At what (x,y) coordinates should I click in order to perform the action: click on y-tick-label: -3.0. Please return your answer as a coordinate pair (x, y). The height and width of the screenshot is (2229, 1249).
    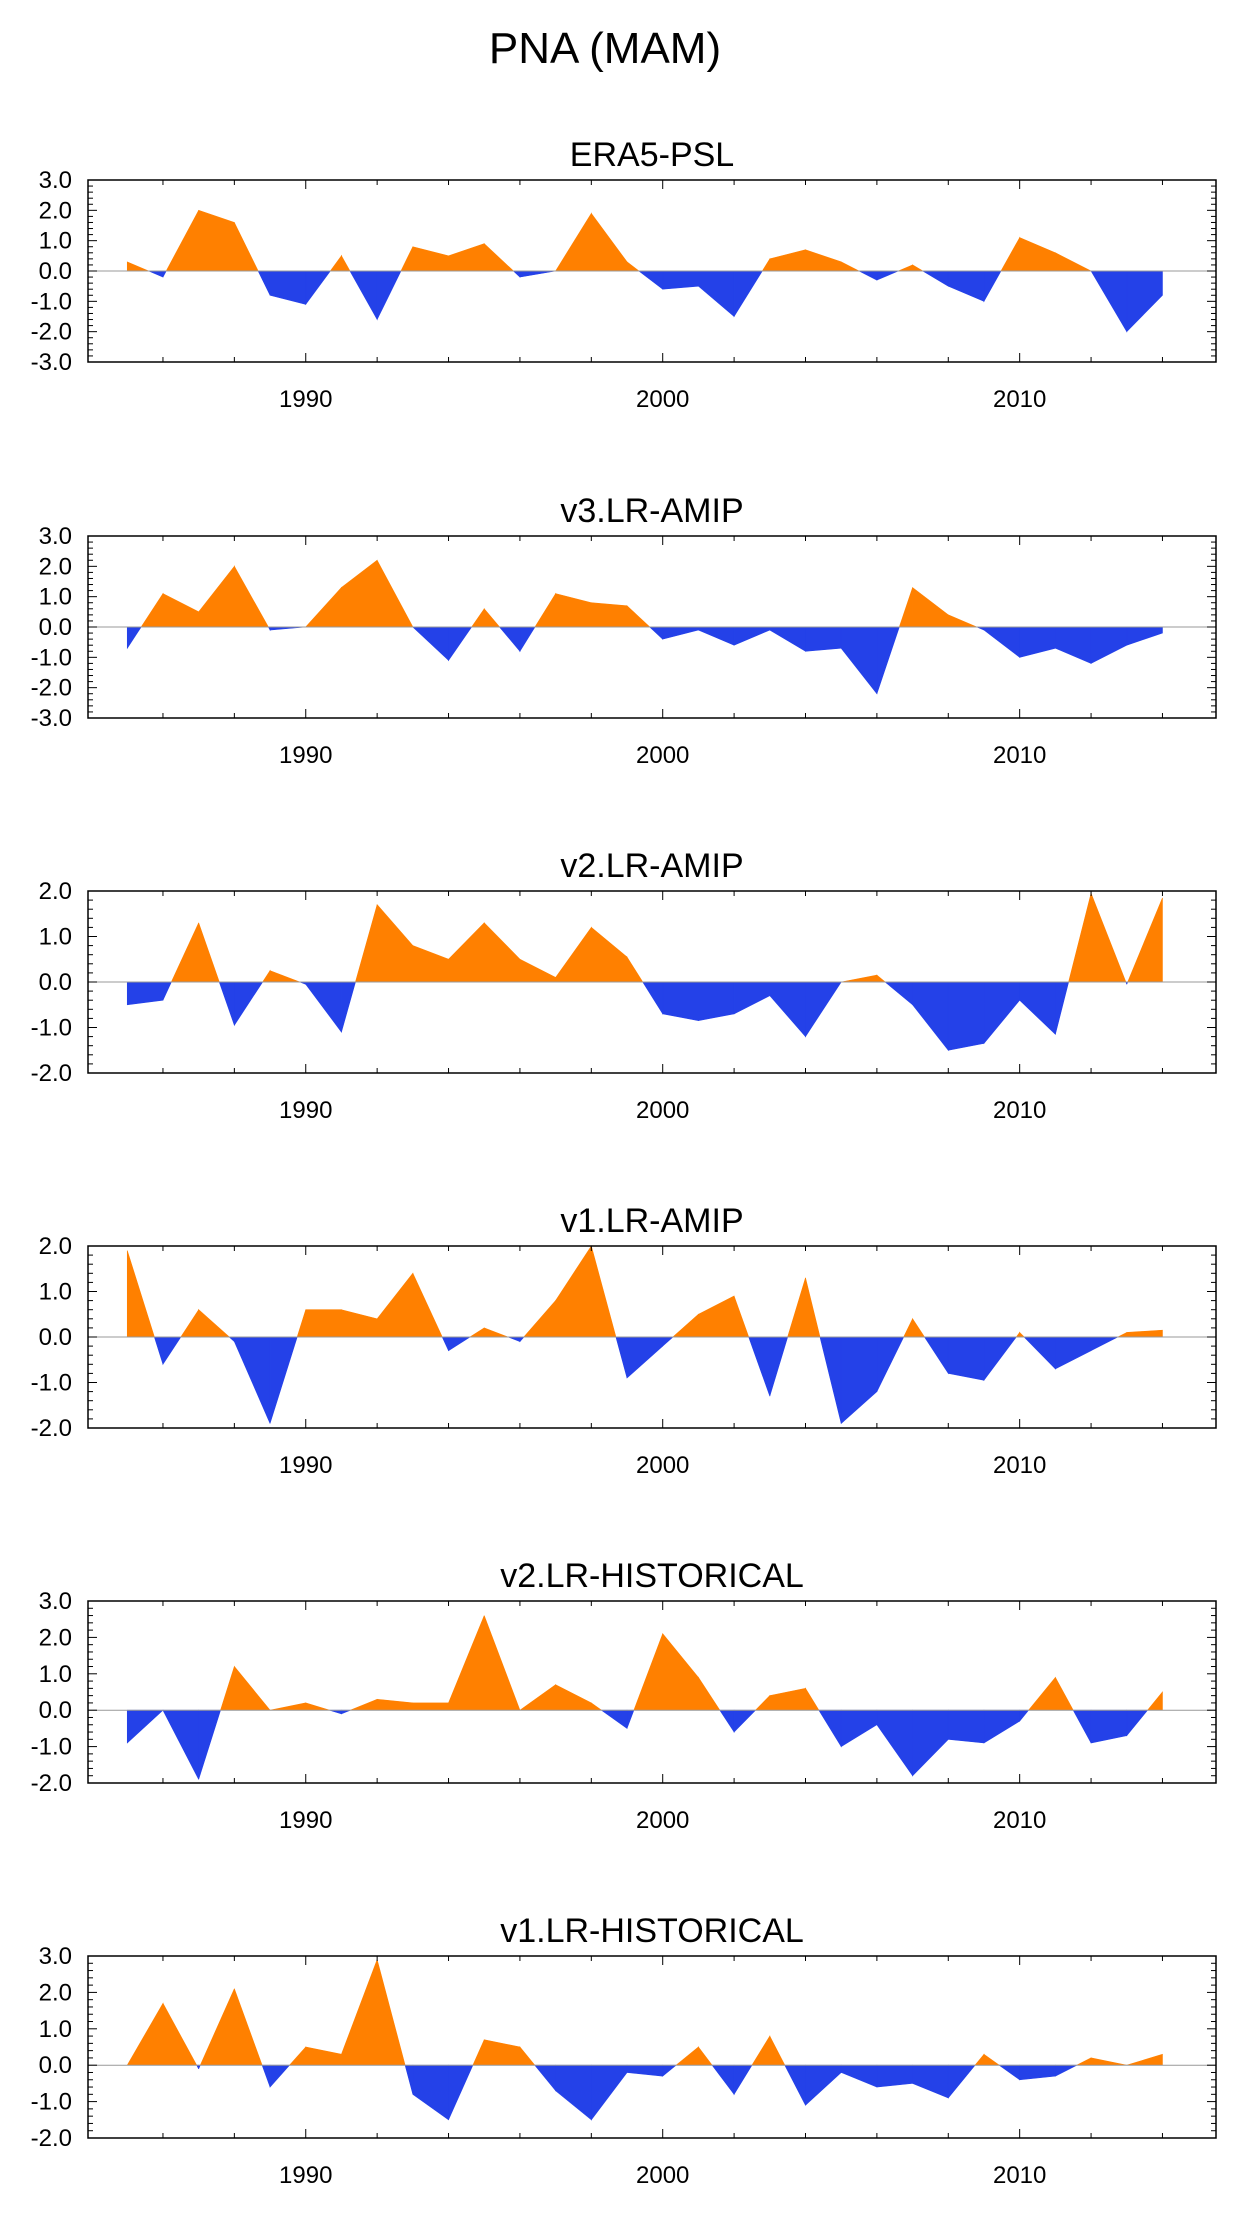
    Looking at the image, I should click on (51, 362).